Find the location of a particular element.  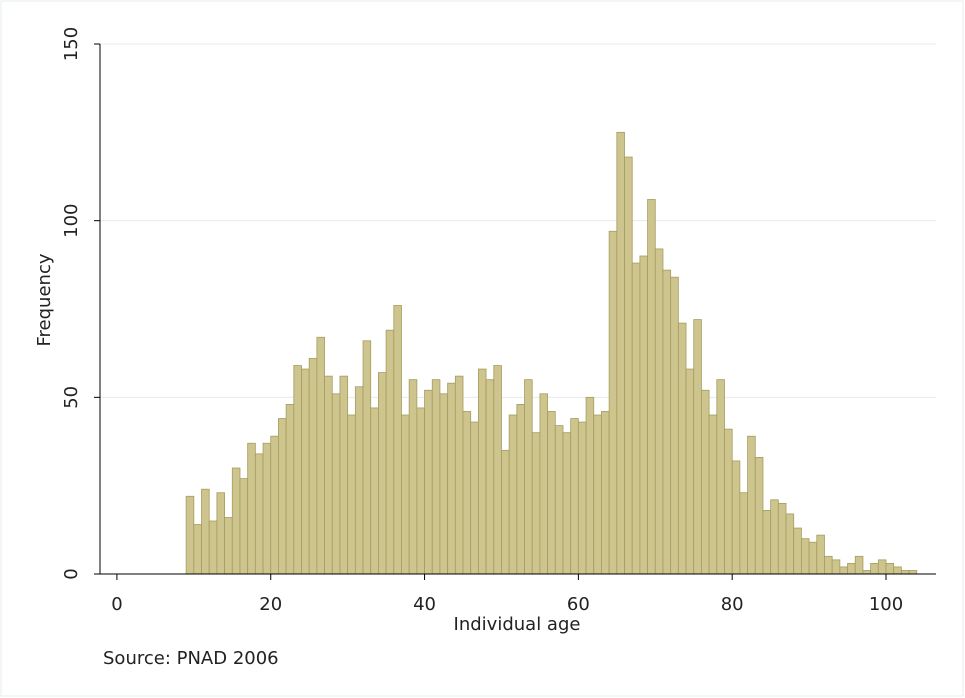

x-tick-label: 100 is located at coordinates (886, 604).